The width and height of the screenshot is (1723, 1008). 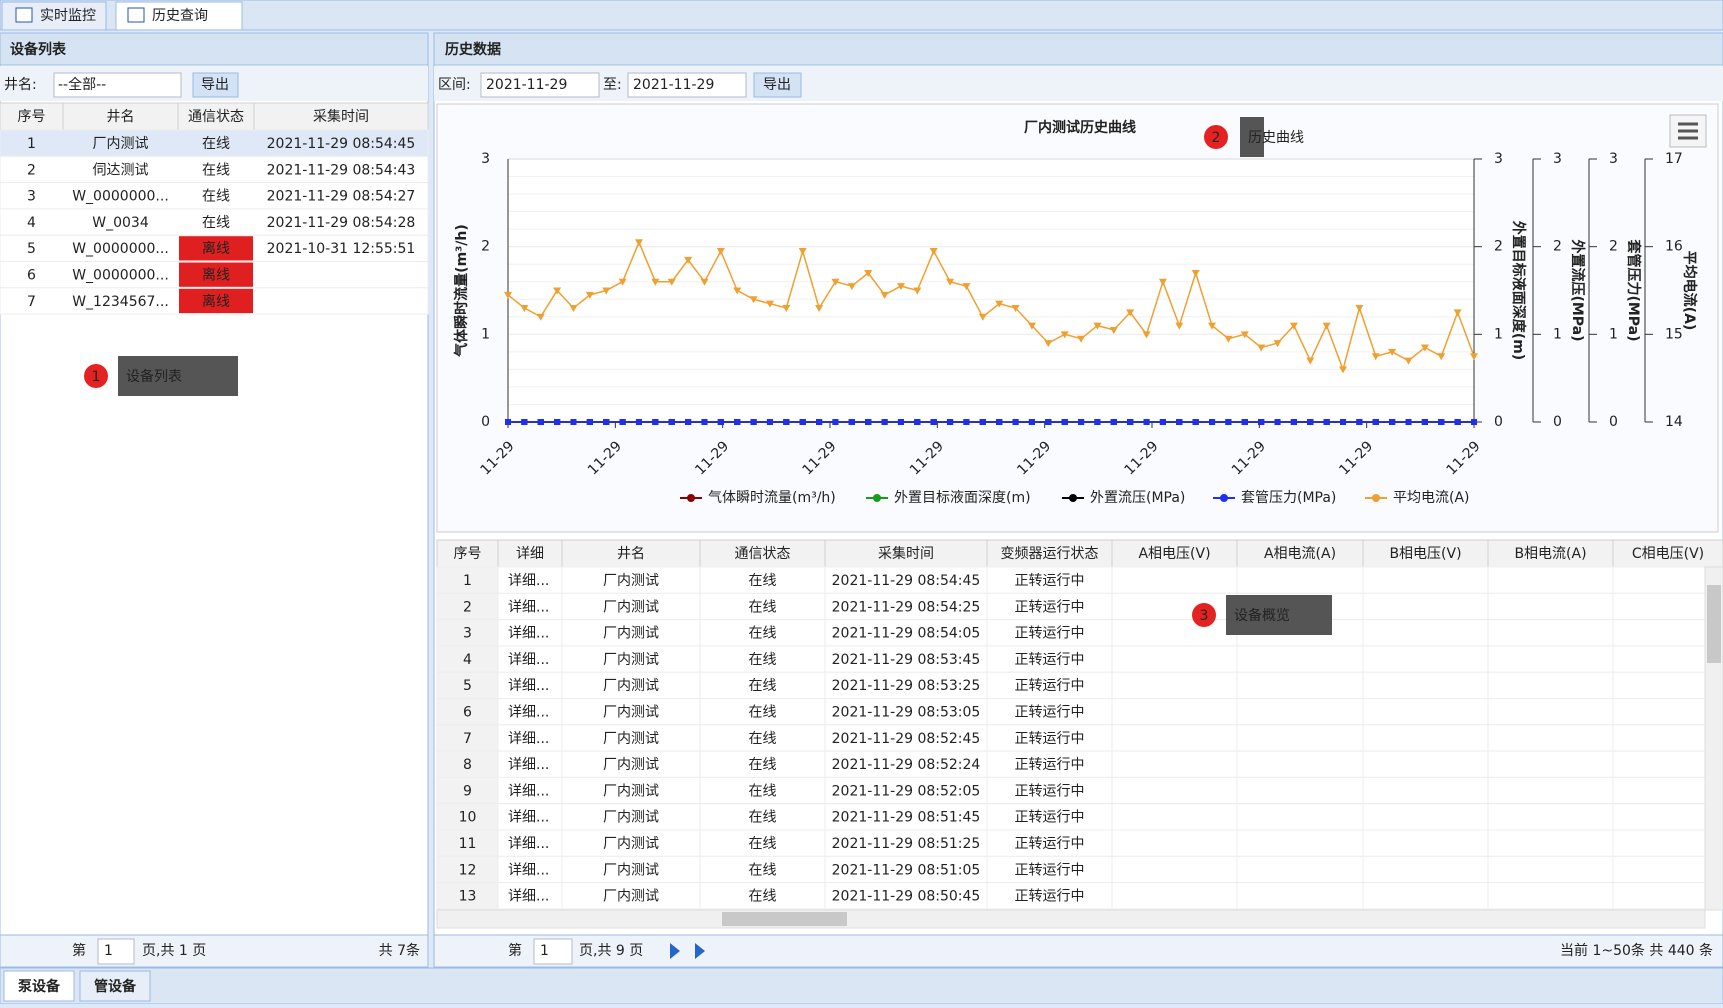 I want to click on tab-label: 泵设备, so click(x=39, y=986).